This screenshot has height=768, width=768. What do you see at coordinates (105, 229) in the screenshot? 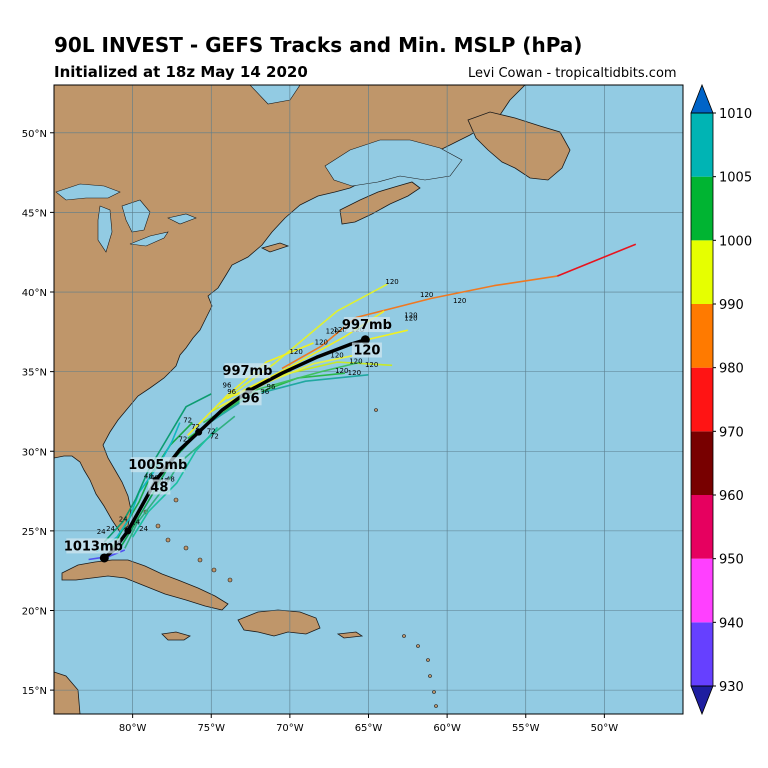
I see `lake-michigan` at bounding box center [105, 229].